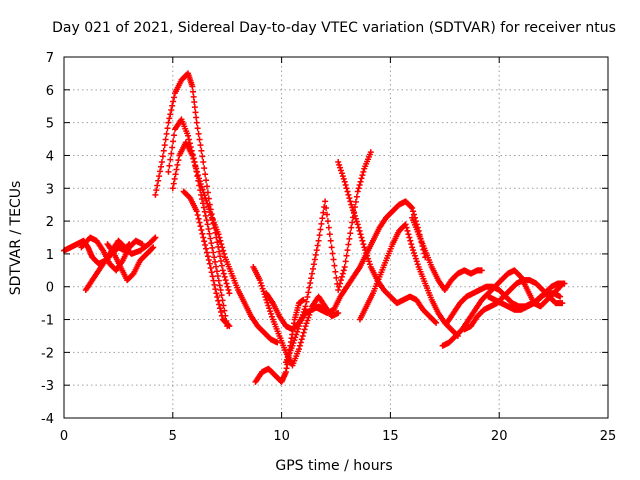  I want to click on x-tick-label: 10, so click(281, 436).